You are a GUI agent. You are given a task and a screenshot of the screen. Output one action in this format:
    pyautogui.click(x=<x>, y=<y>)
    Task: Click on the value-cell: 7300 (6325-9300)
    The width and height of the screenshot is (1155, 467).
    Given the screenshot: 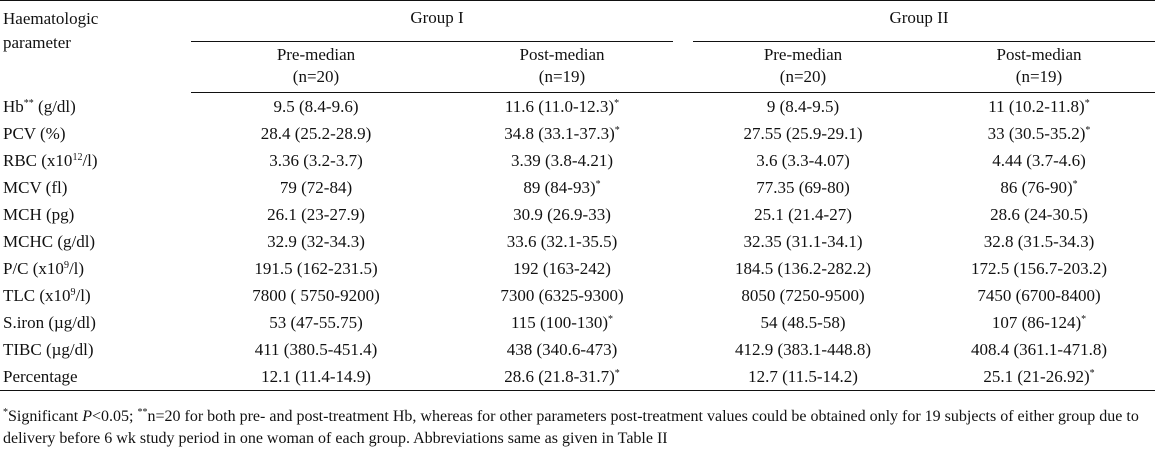 What is the action you would take?
    pyautogui.click(x=562, y=295)
    